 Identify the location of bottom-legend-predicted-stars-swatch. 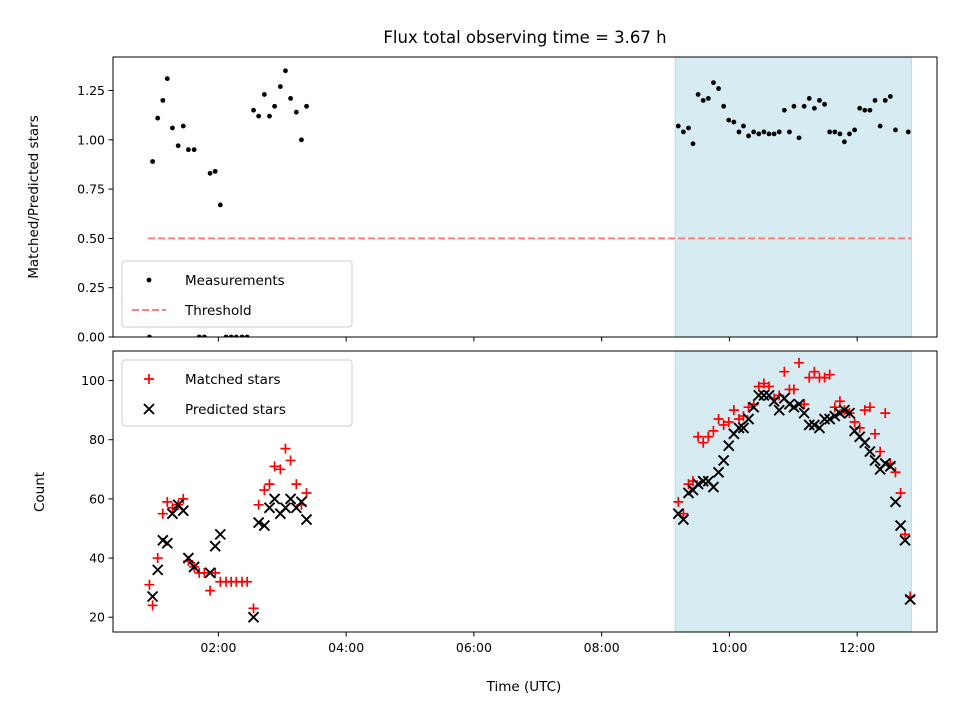
(149, 409).